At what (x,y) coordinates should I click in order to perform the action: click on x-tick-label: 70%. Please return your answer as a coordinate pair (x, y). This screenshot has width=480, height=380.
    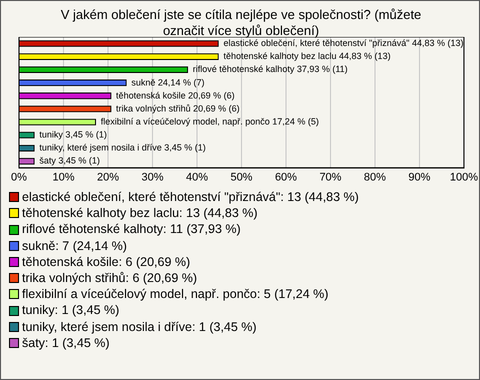
    Looking at the image, I should click on (330, 177).